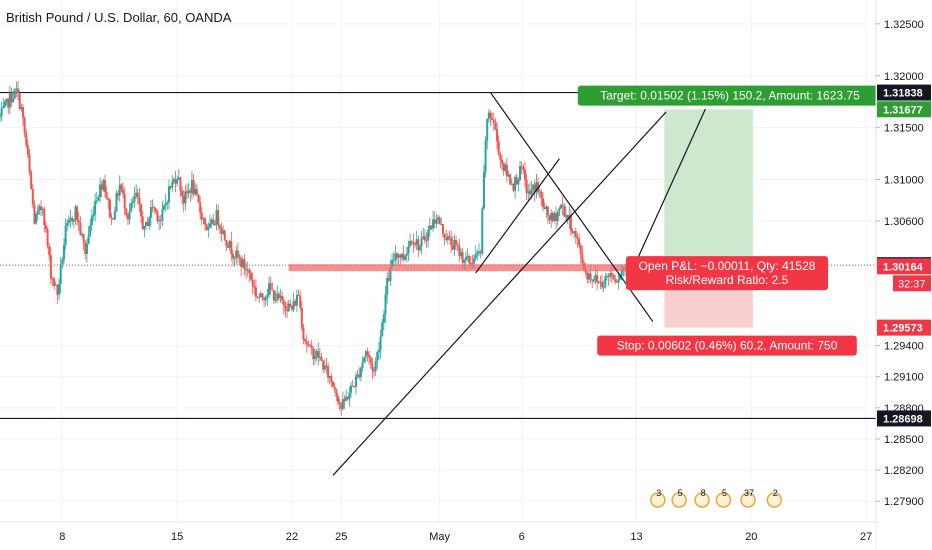 The image size is (932, 550). I want to click on event-count: 2, so click(775, 493).